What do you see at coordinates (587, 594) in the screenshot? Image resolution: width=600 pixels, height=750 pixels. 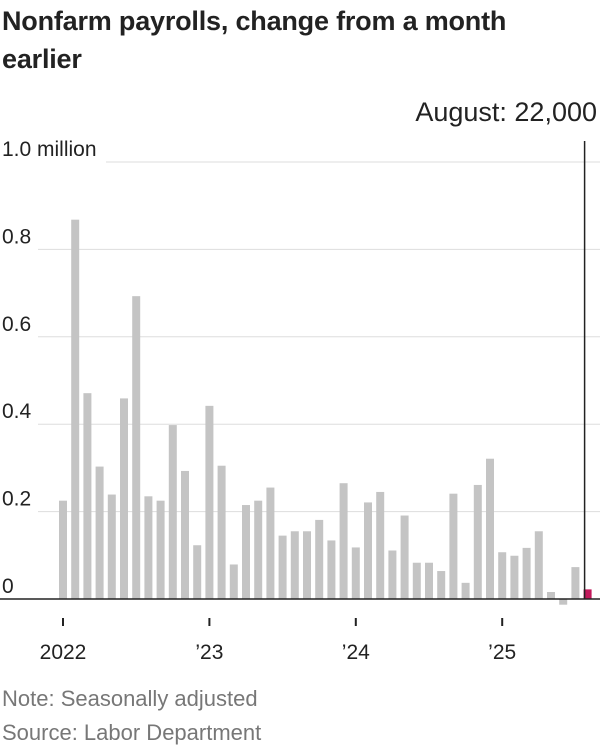 I see `bar-highlight` at bounding box center [587, 594].